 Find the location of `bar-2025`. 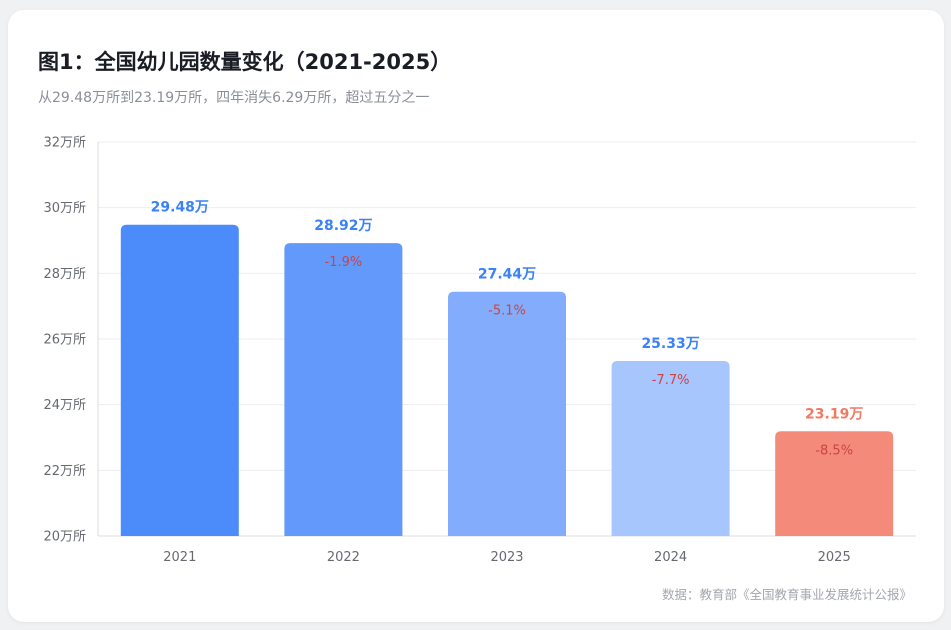

bar-2025 is located at coordinates (834, 483).